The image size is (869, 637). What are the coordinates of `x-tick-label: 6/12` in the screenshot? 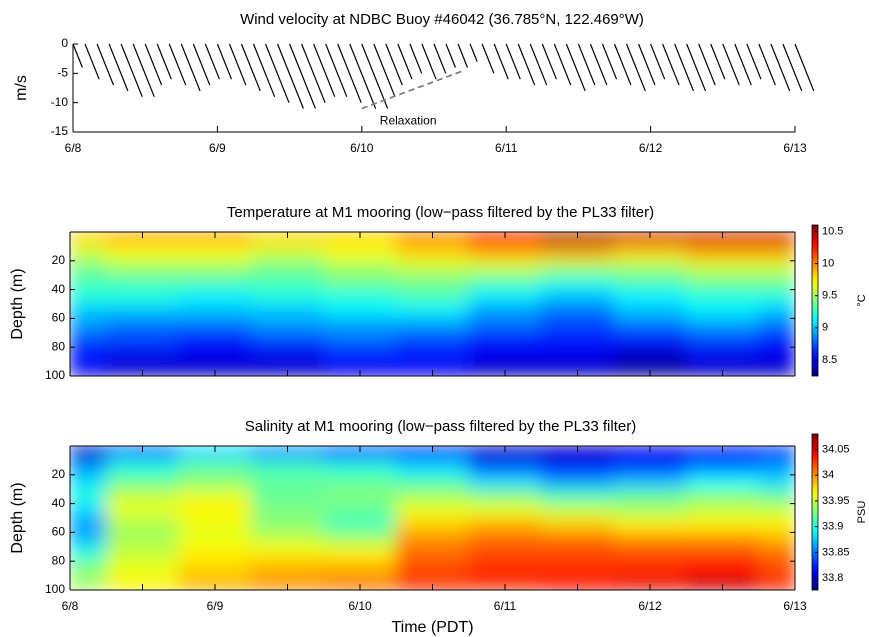 It's located at (650, 606).